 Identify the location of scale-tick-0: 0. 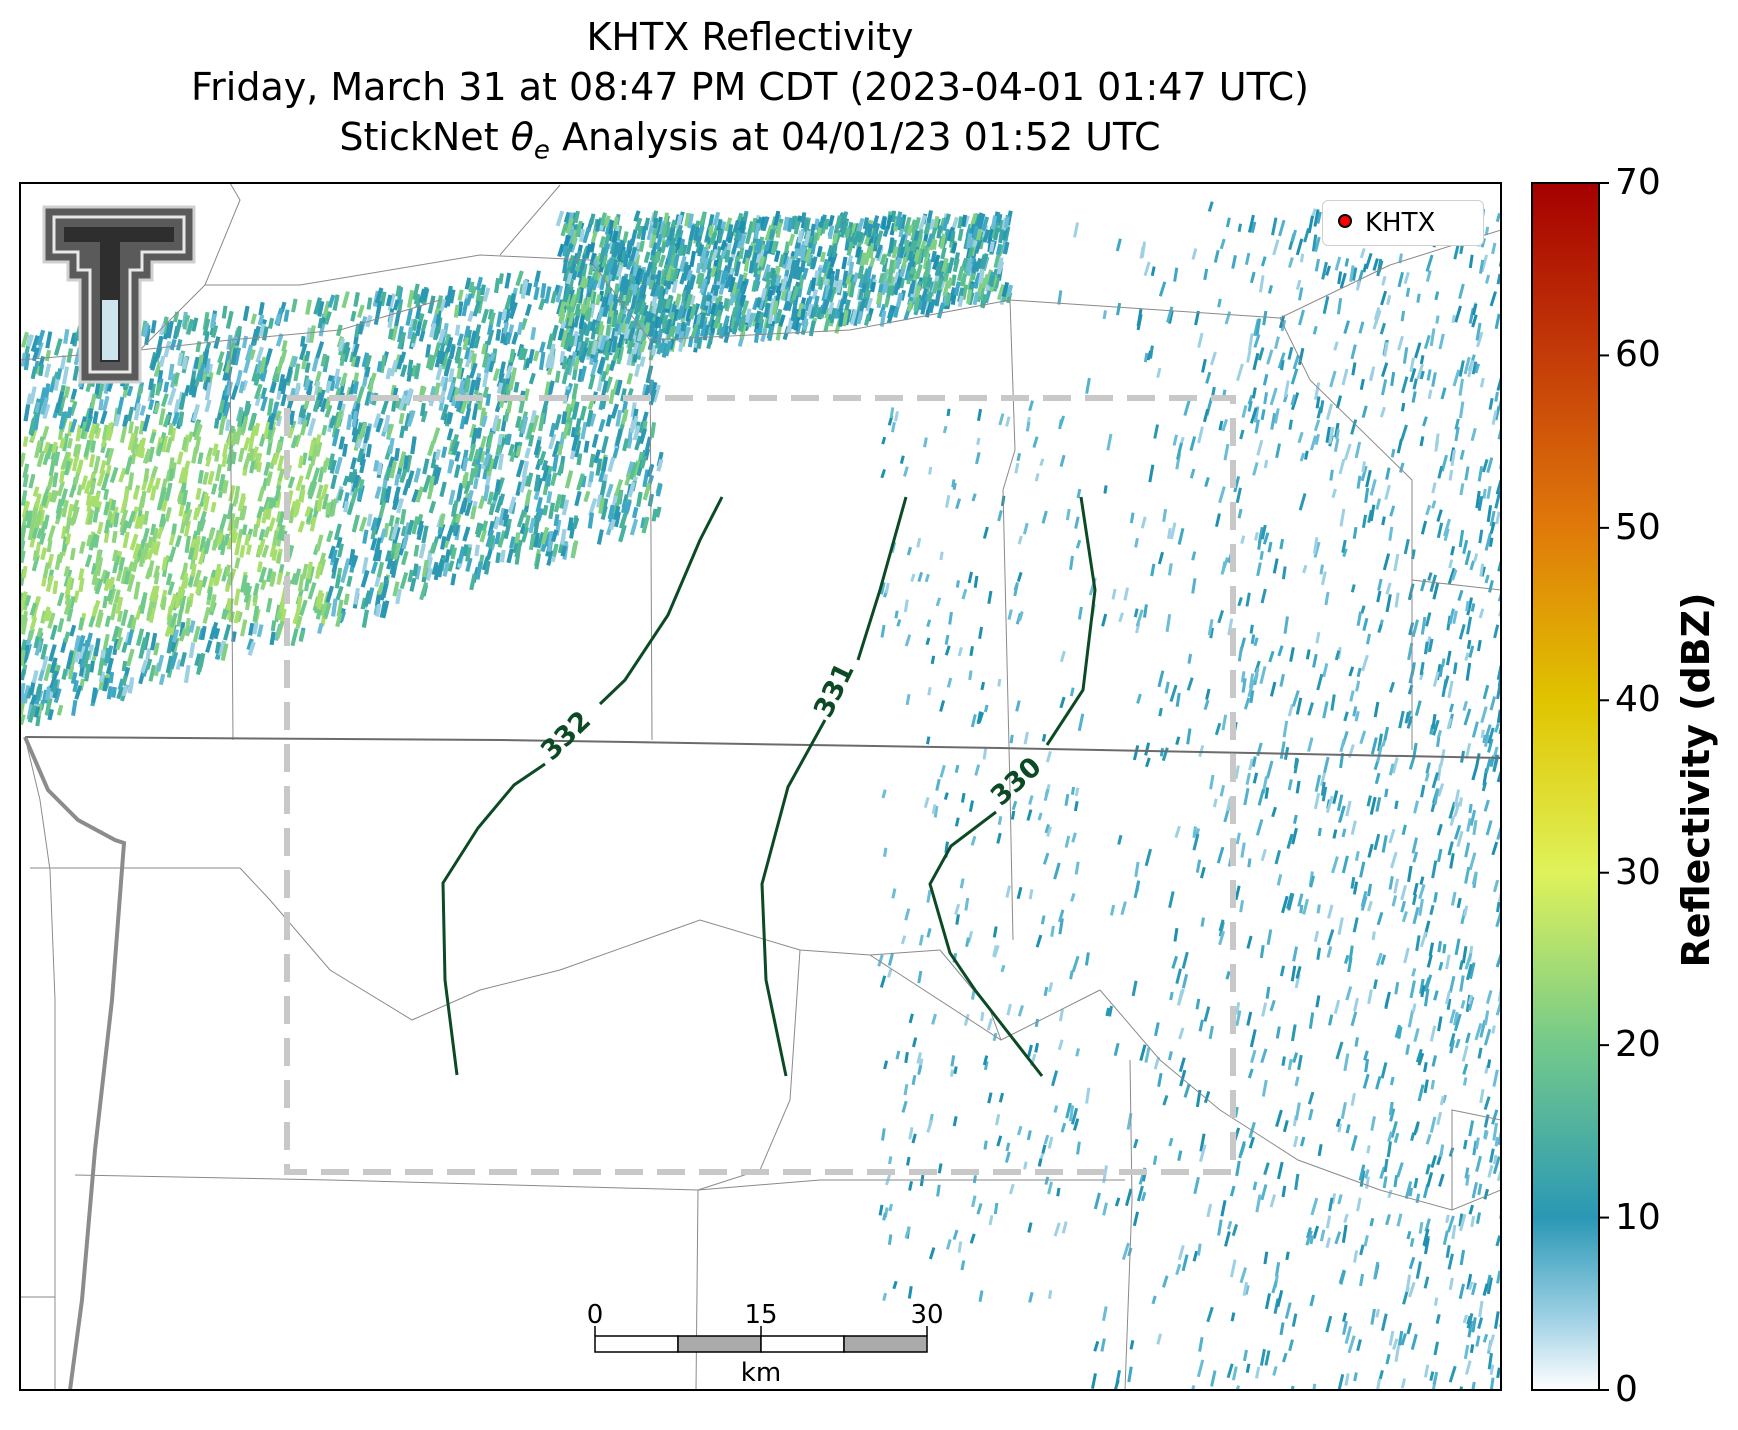
(595, 1315).